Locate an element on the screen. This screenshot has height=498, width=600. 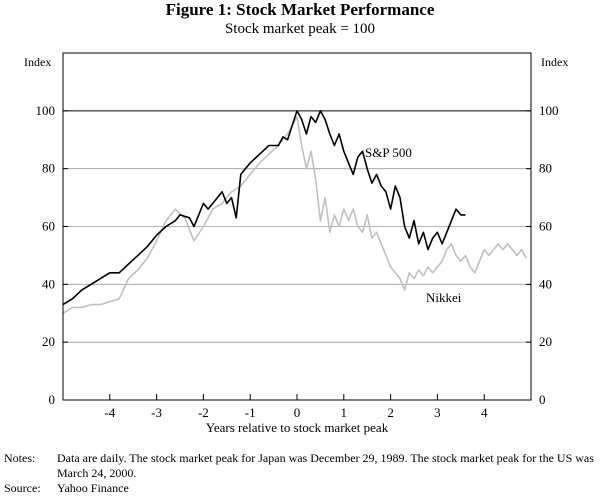
y-axis-label-right: Index is located at coordinates (554, 62).